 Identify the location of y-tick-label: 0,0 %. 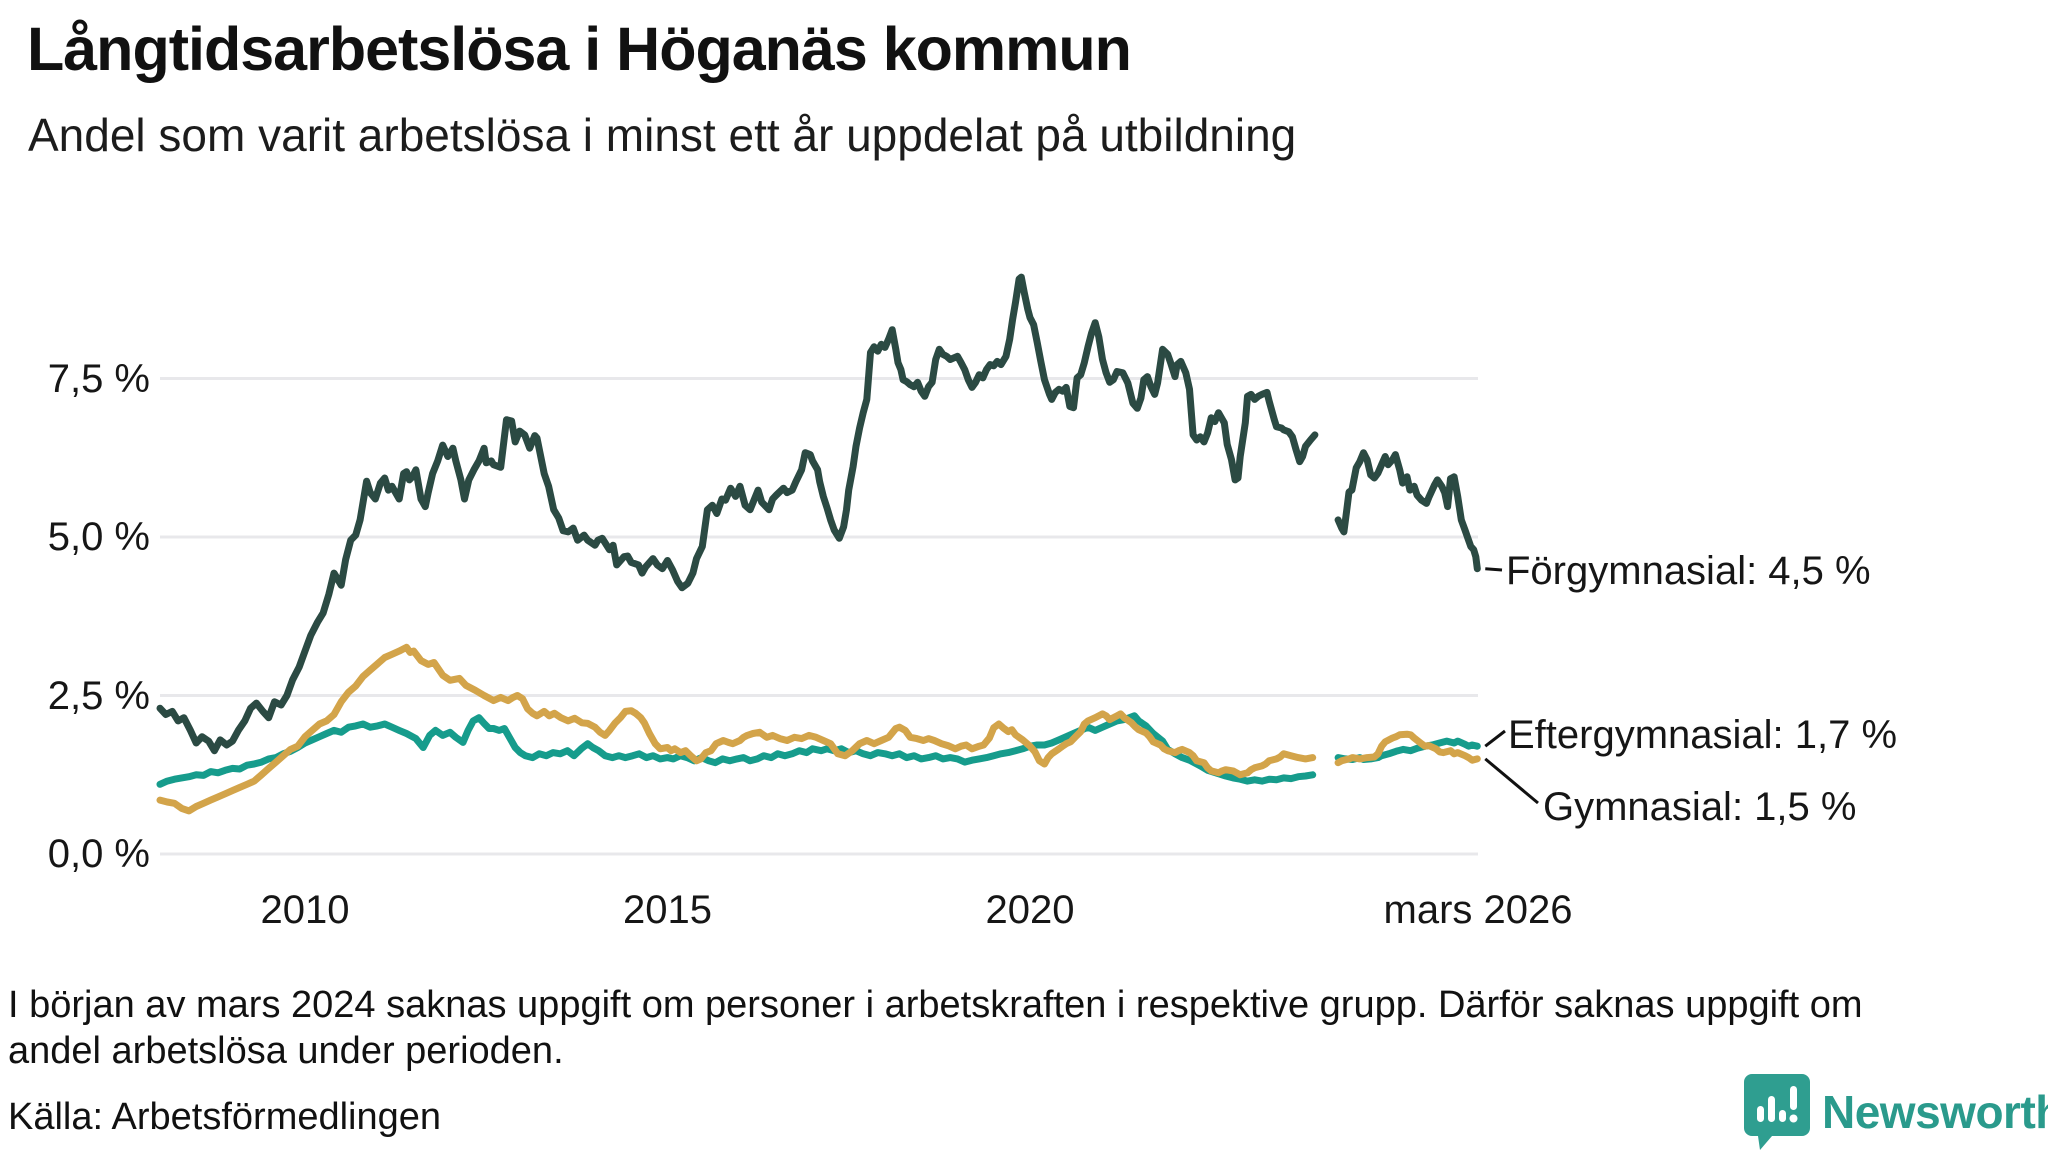
(98, 854).